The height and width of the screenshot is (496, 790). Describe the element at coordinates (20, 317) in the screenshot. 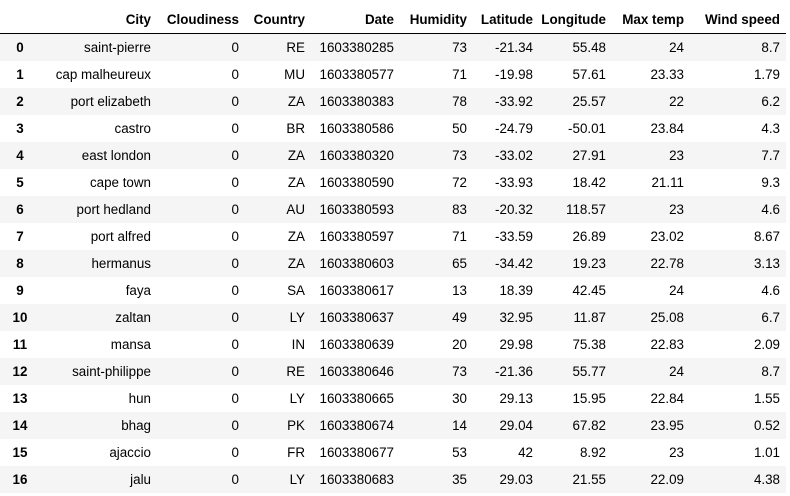

I see `row-index: 10` at that location.